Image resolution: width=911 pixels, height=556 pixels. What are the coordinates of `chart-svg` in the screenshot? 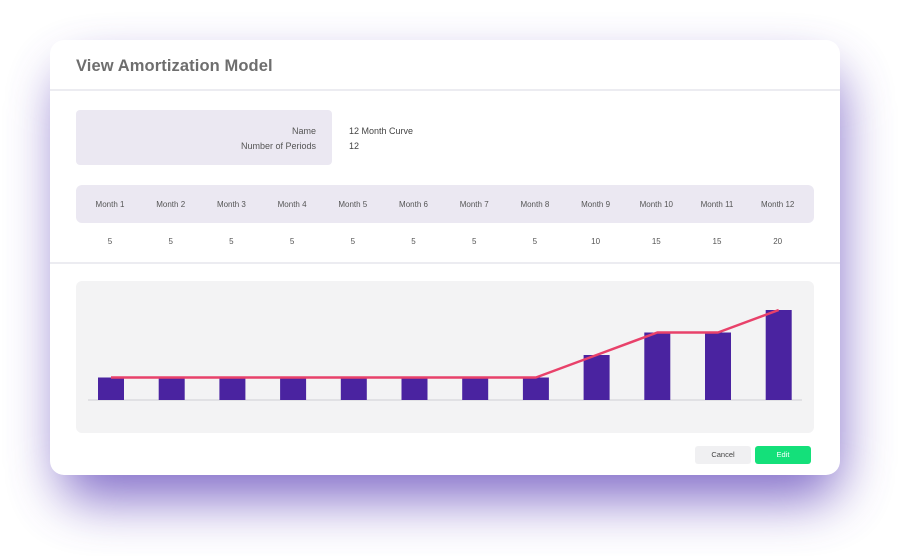 It's located at (445, 354).